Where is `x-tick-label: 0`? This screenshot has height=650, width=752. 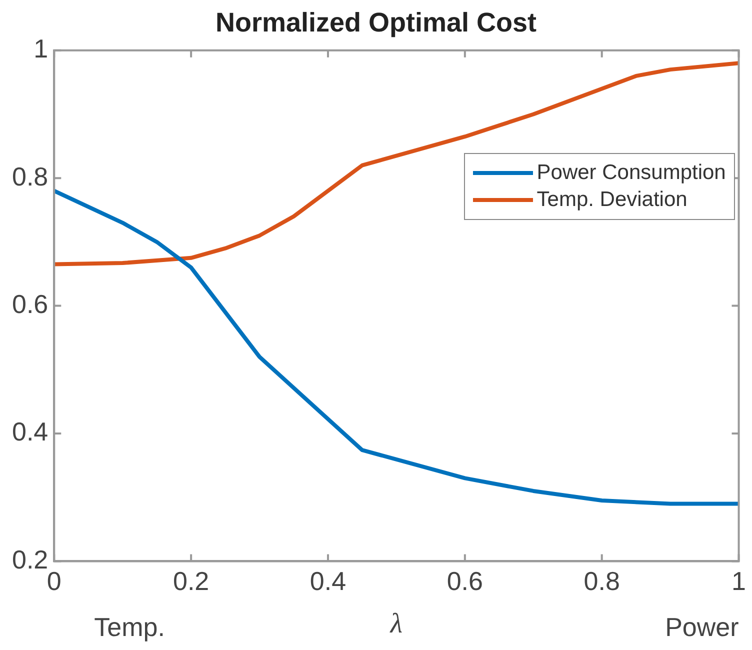 x-tick-label: 0 is located at coordinates (54, 581).